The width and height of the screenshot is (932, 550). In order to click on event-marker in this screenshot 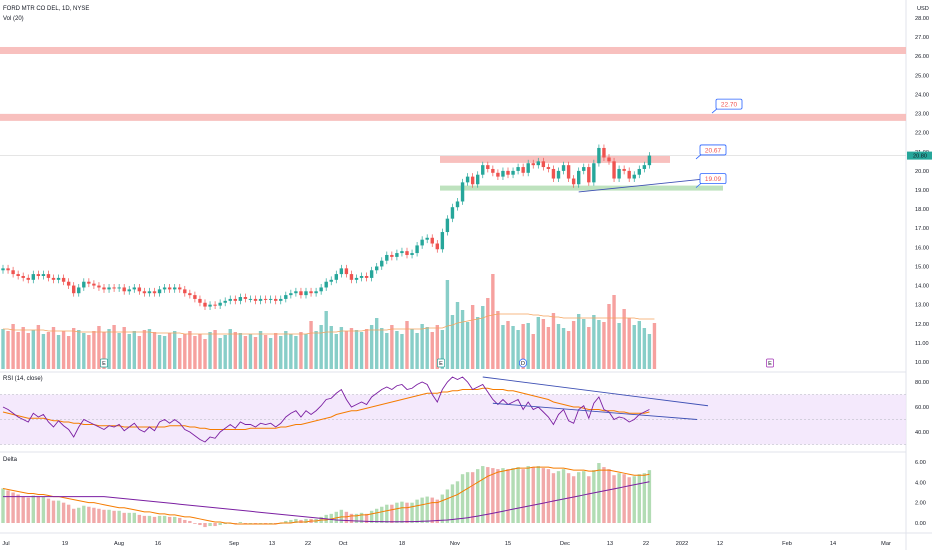, I will do `click(523, 363)`.